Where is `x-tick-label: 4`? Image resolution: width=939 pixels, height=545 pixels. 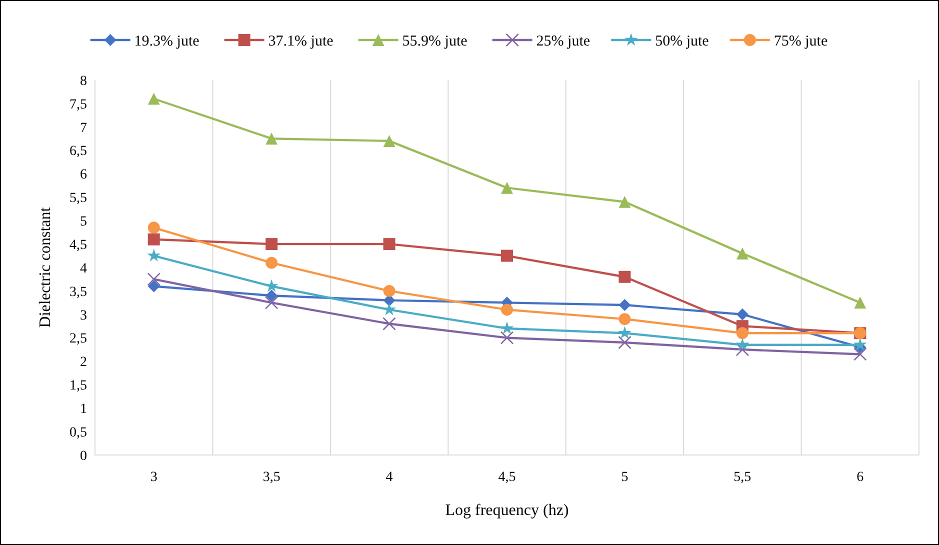
x-tick-label: 4 is located at coordinates (389, 477).